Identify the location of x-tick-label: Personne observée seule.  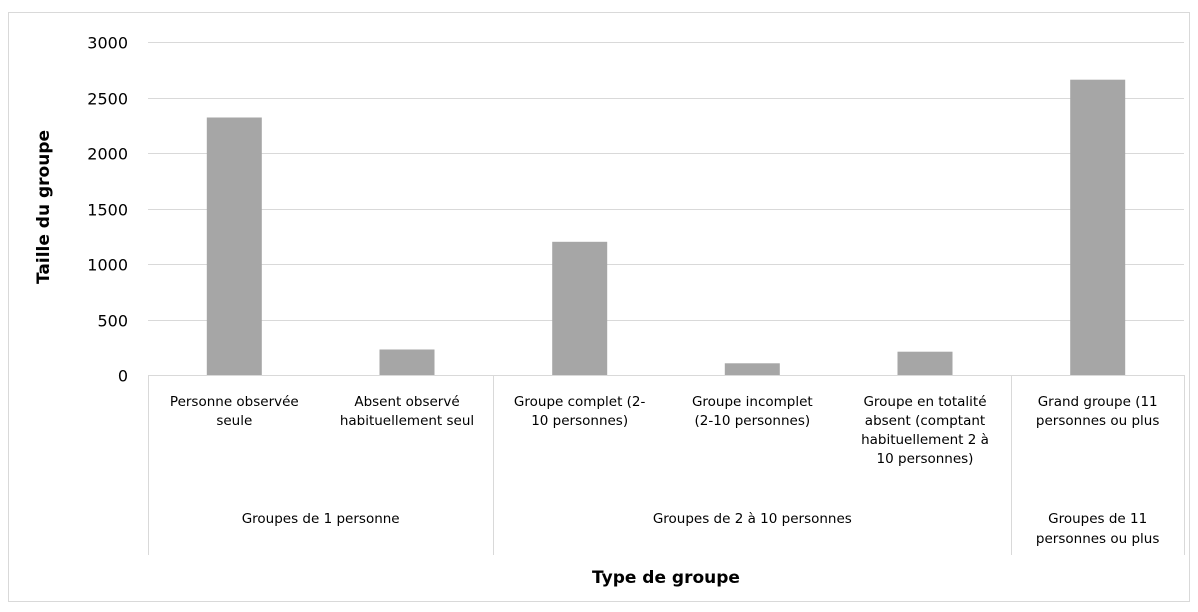
(234, 411).